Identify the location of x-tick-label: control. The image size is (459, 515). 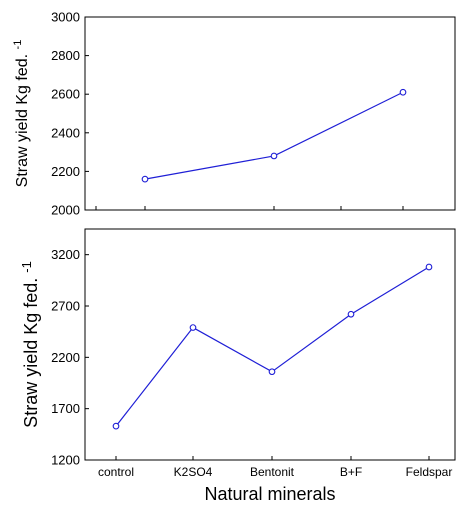
(116, 472).